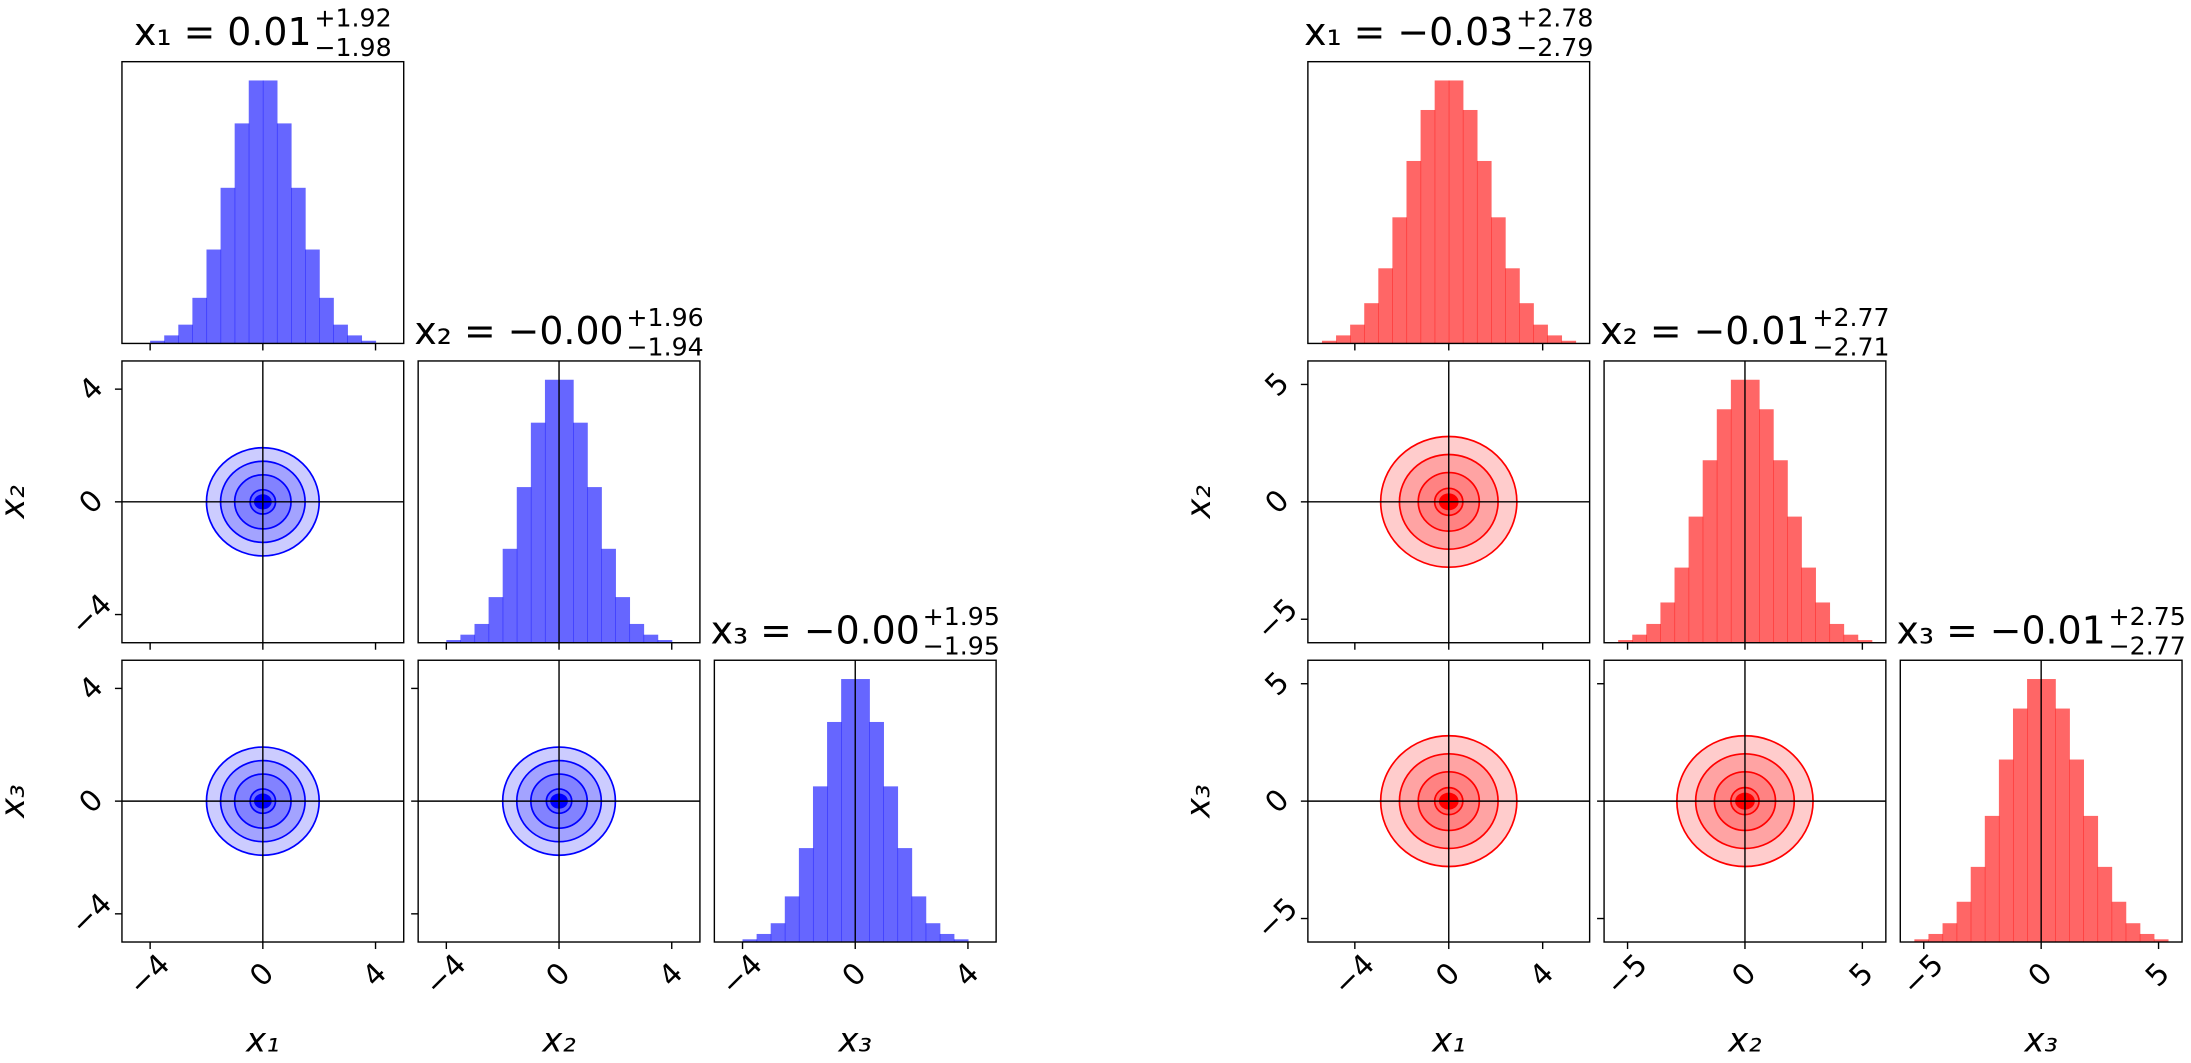  Describe the element at coordinates (1408, 32) in the screenshot. I see `panel-title: x₁ = −0.03` at that location.